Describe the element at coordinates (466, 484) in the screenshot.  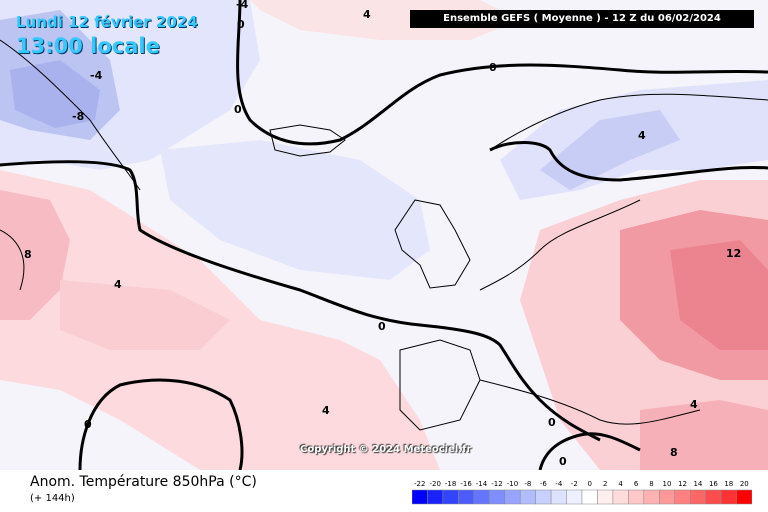
I see `scale-tick-label: -16` at that location.